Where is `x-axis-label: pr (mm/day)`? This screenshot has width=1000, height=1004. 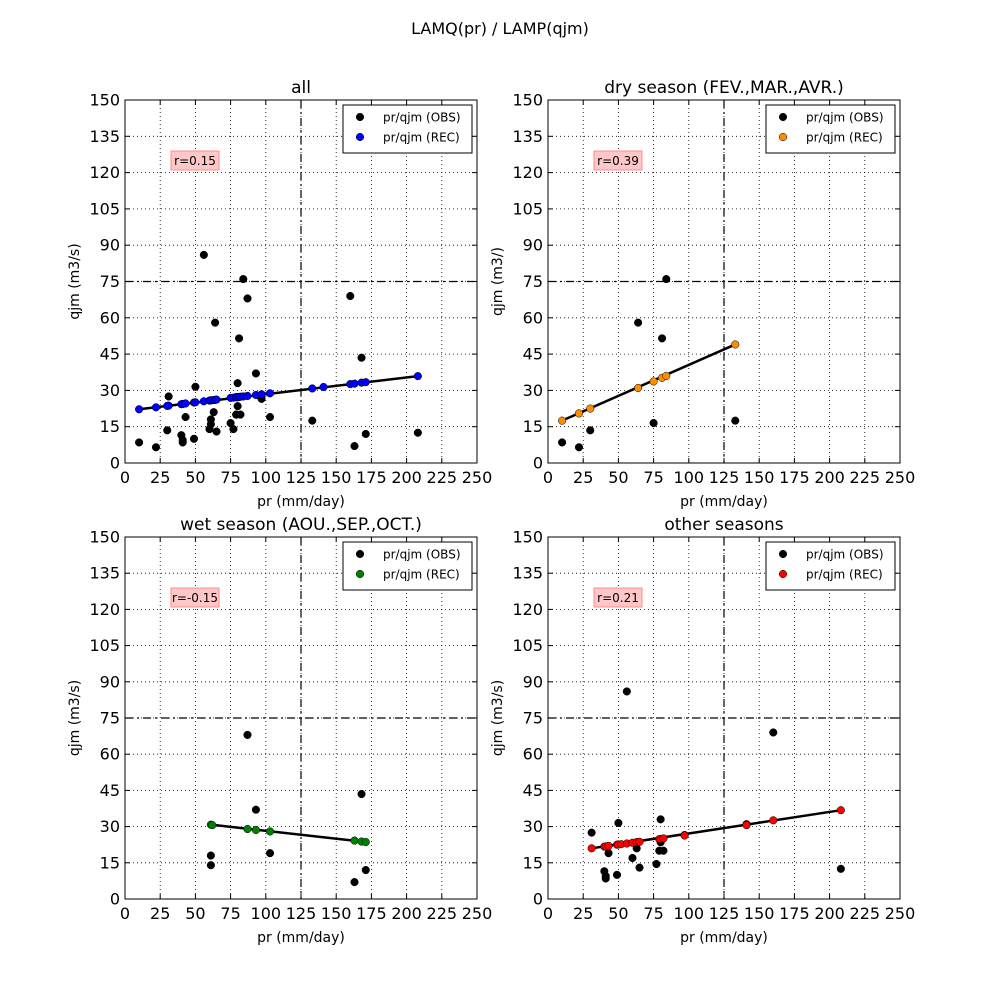 x-axis-label: pr (mm/day) is located at coordinates (724, 938).